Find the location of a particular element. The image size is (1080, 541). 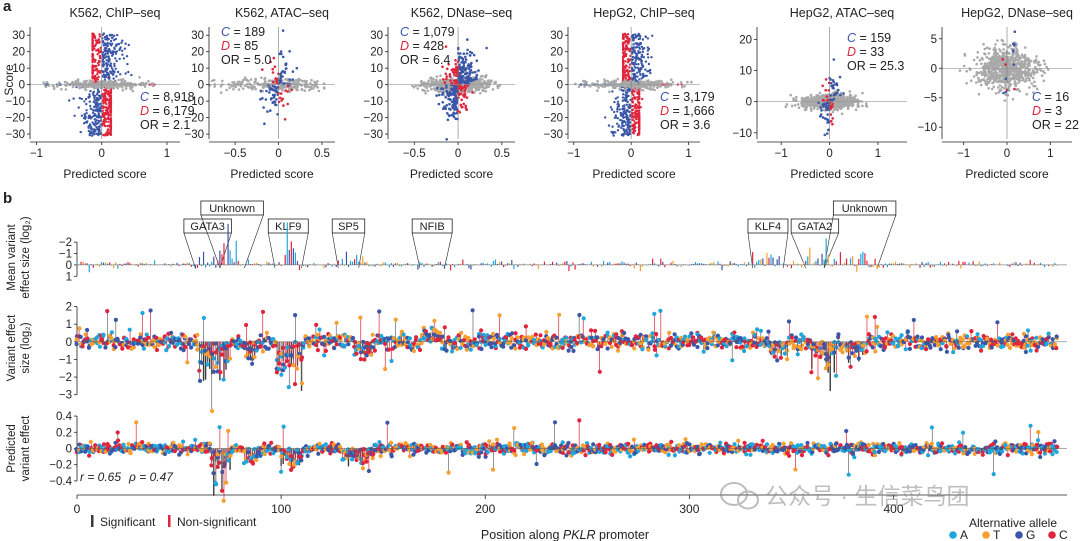

y-tick-label: 10 is located at coordinates (376, 69).